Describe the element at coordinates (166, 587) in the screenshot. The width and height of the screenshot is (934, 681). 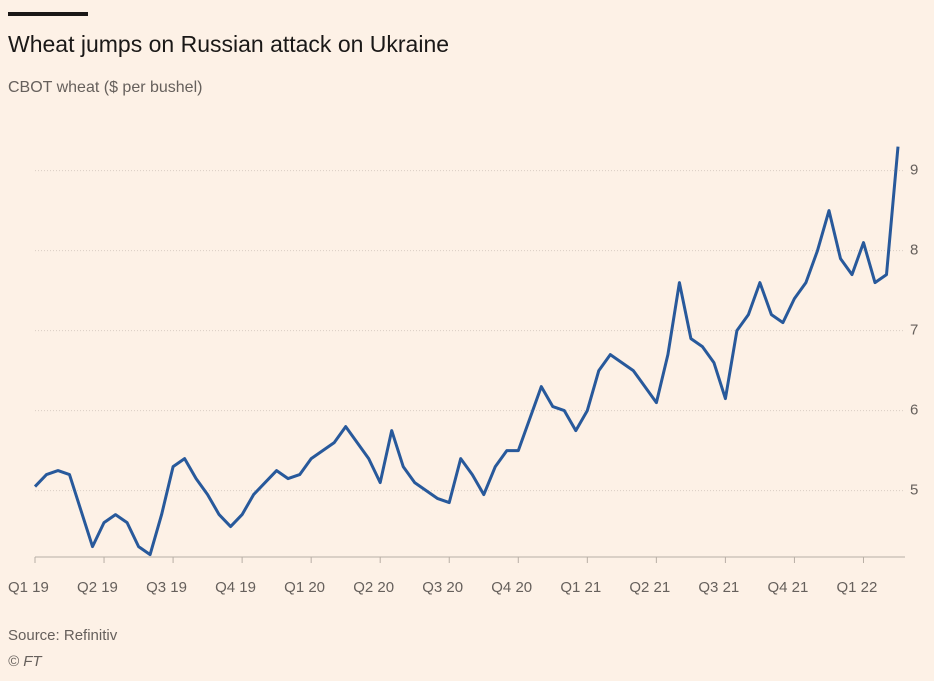
I see `x-tick-label: Q3 19` at that location.